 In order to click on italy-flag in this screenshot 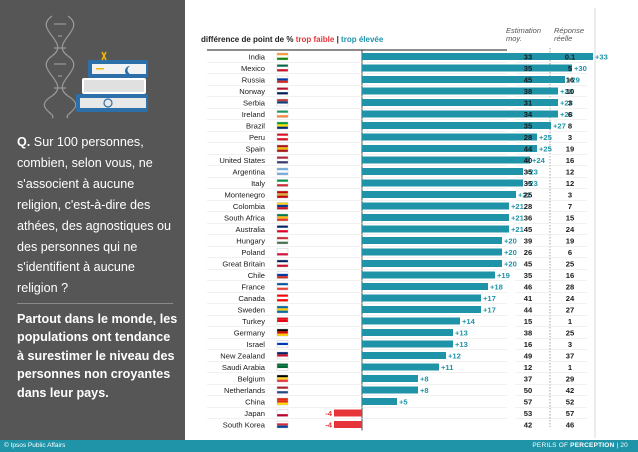, I will do `click(282, 183)`.